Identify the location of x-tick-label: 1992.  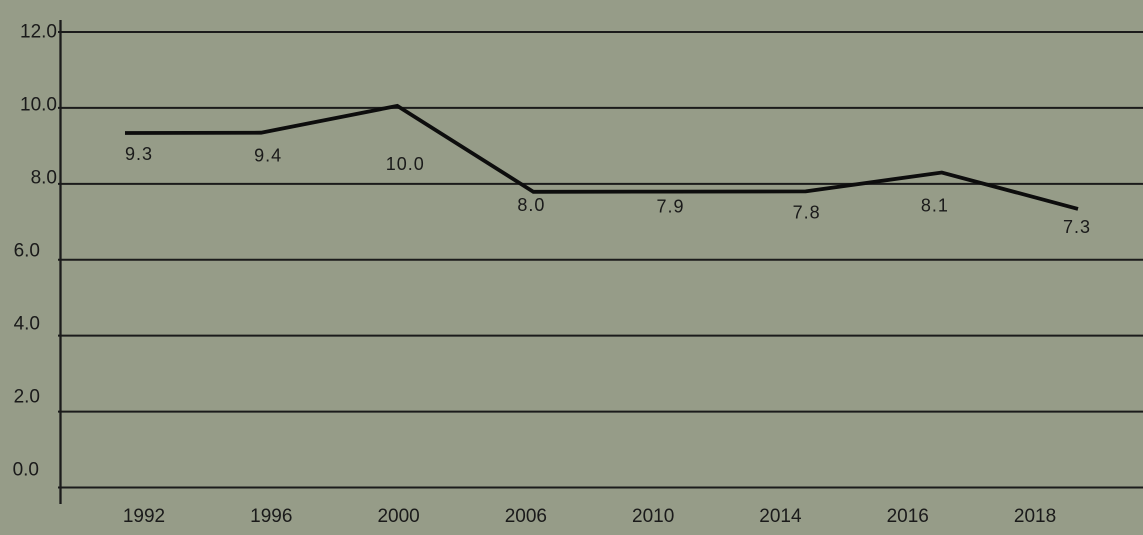
(144, 516).